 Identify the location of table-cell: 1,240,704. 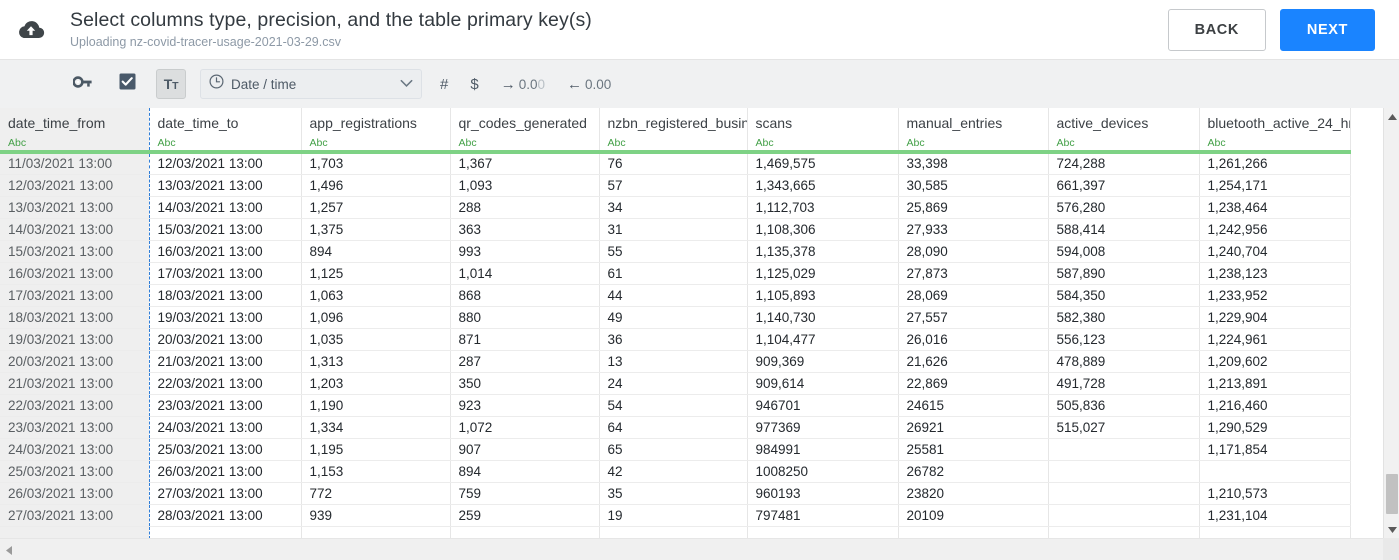
(1275, 251).